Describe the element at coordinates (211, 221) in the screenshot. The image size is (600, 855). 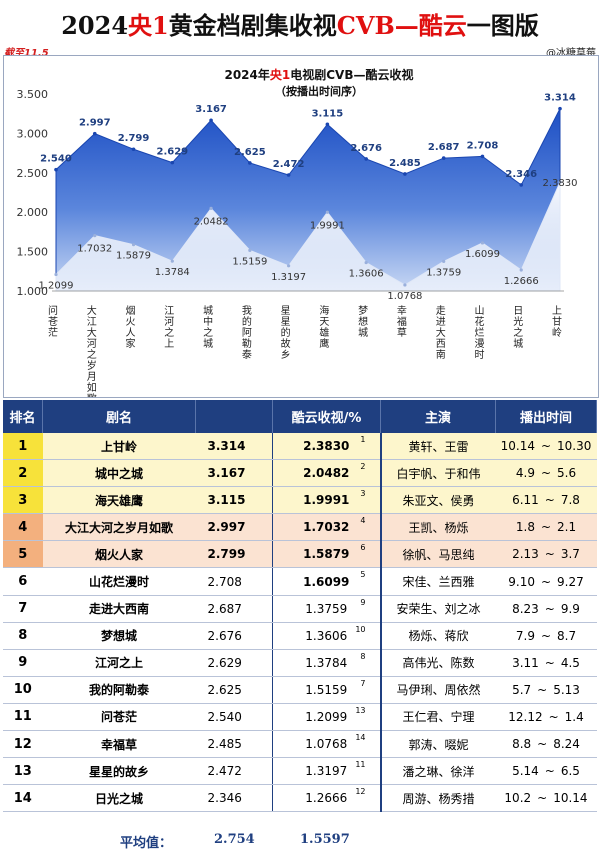
I see `kuyun-data-label: 2.0482` at that location.